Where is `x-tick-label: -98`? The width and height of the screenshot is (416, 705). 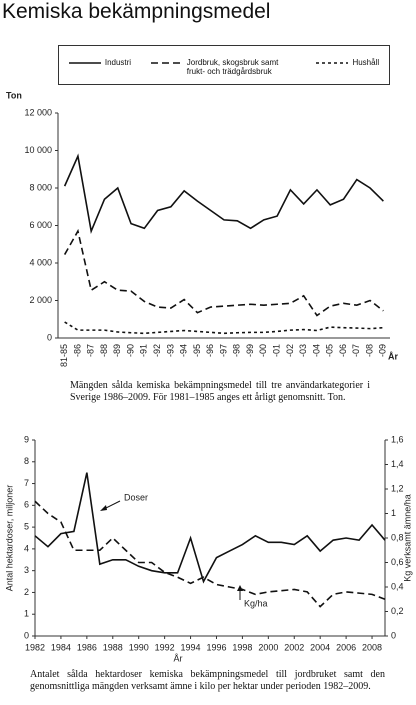
x-tick-label: -98 is located at coordinates (237, 350).